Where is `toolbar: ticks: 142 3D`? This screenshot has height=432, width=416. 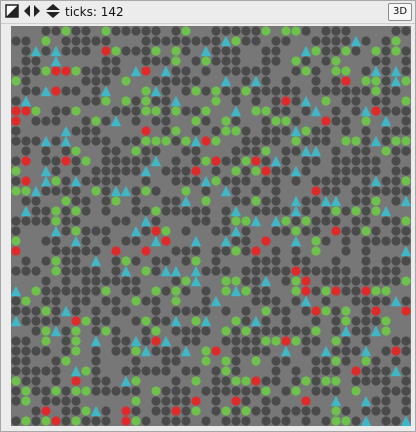
toolbar: ticks: 142 3D is located at coordinates (208, 12).